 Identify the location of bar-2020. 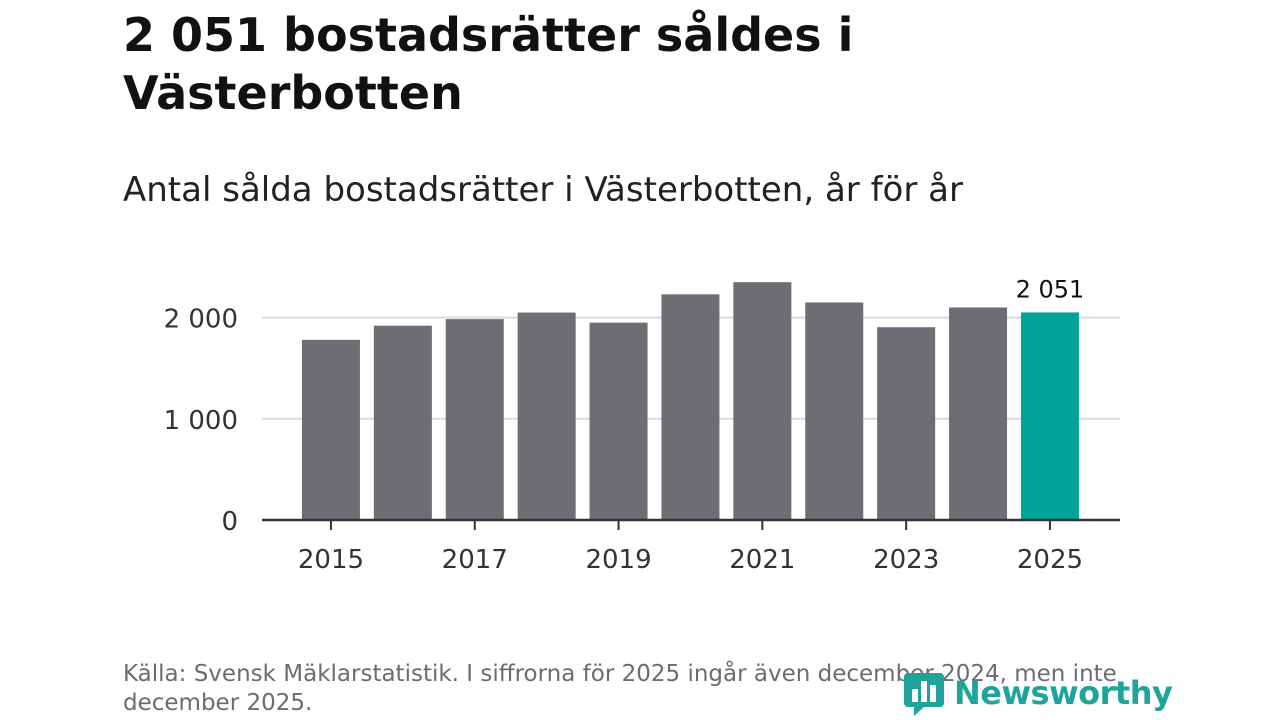
(690, 407).